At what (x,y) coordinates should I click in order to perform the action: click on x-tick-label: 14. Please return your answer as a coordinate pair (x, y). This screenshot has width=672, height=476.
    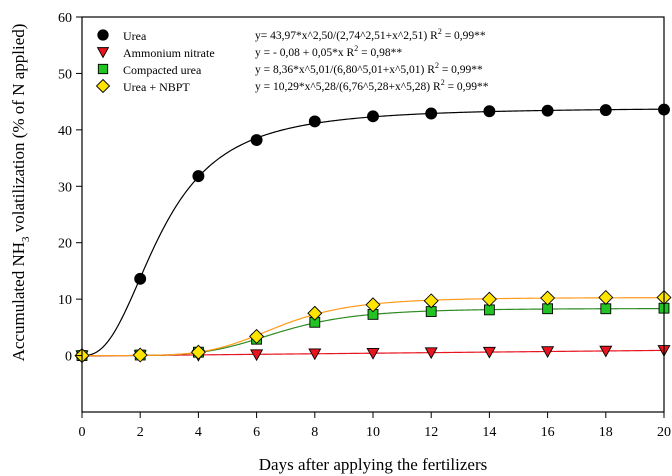
    Looking at the image, I should click on (489, 432).